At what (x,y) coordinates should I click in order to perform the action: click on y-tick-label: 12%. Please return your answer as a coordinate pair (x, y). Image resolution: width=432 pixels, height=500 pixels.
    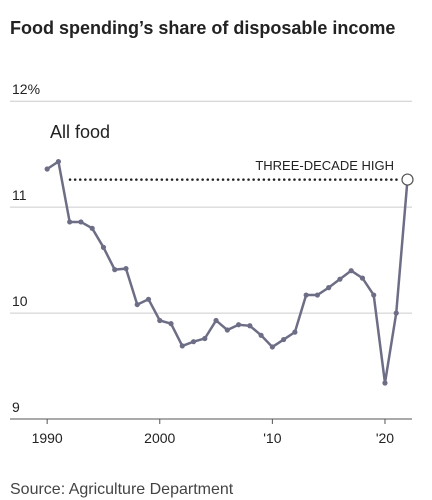
    Looking at the image, I should click on (26, 89).